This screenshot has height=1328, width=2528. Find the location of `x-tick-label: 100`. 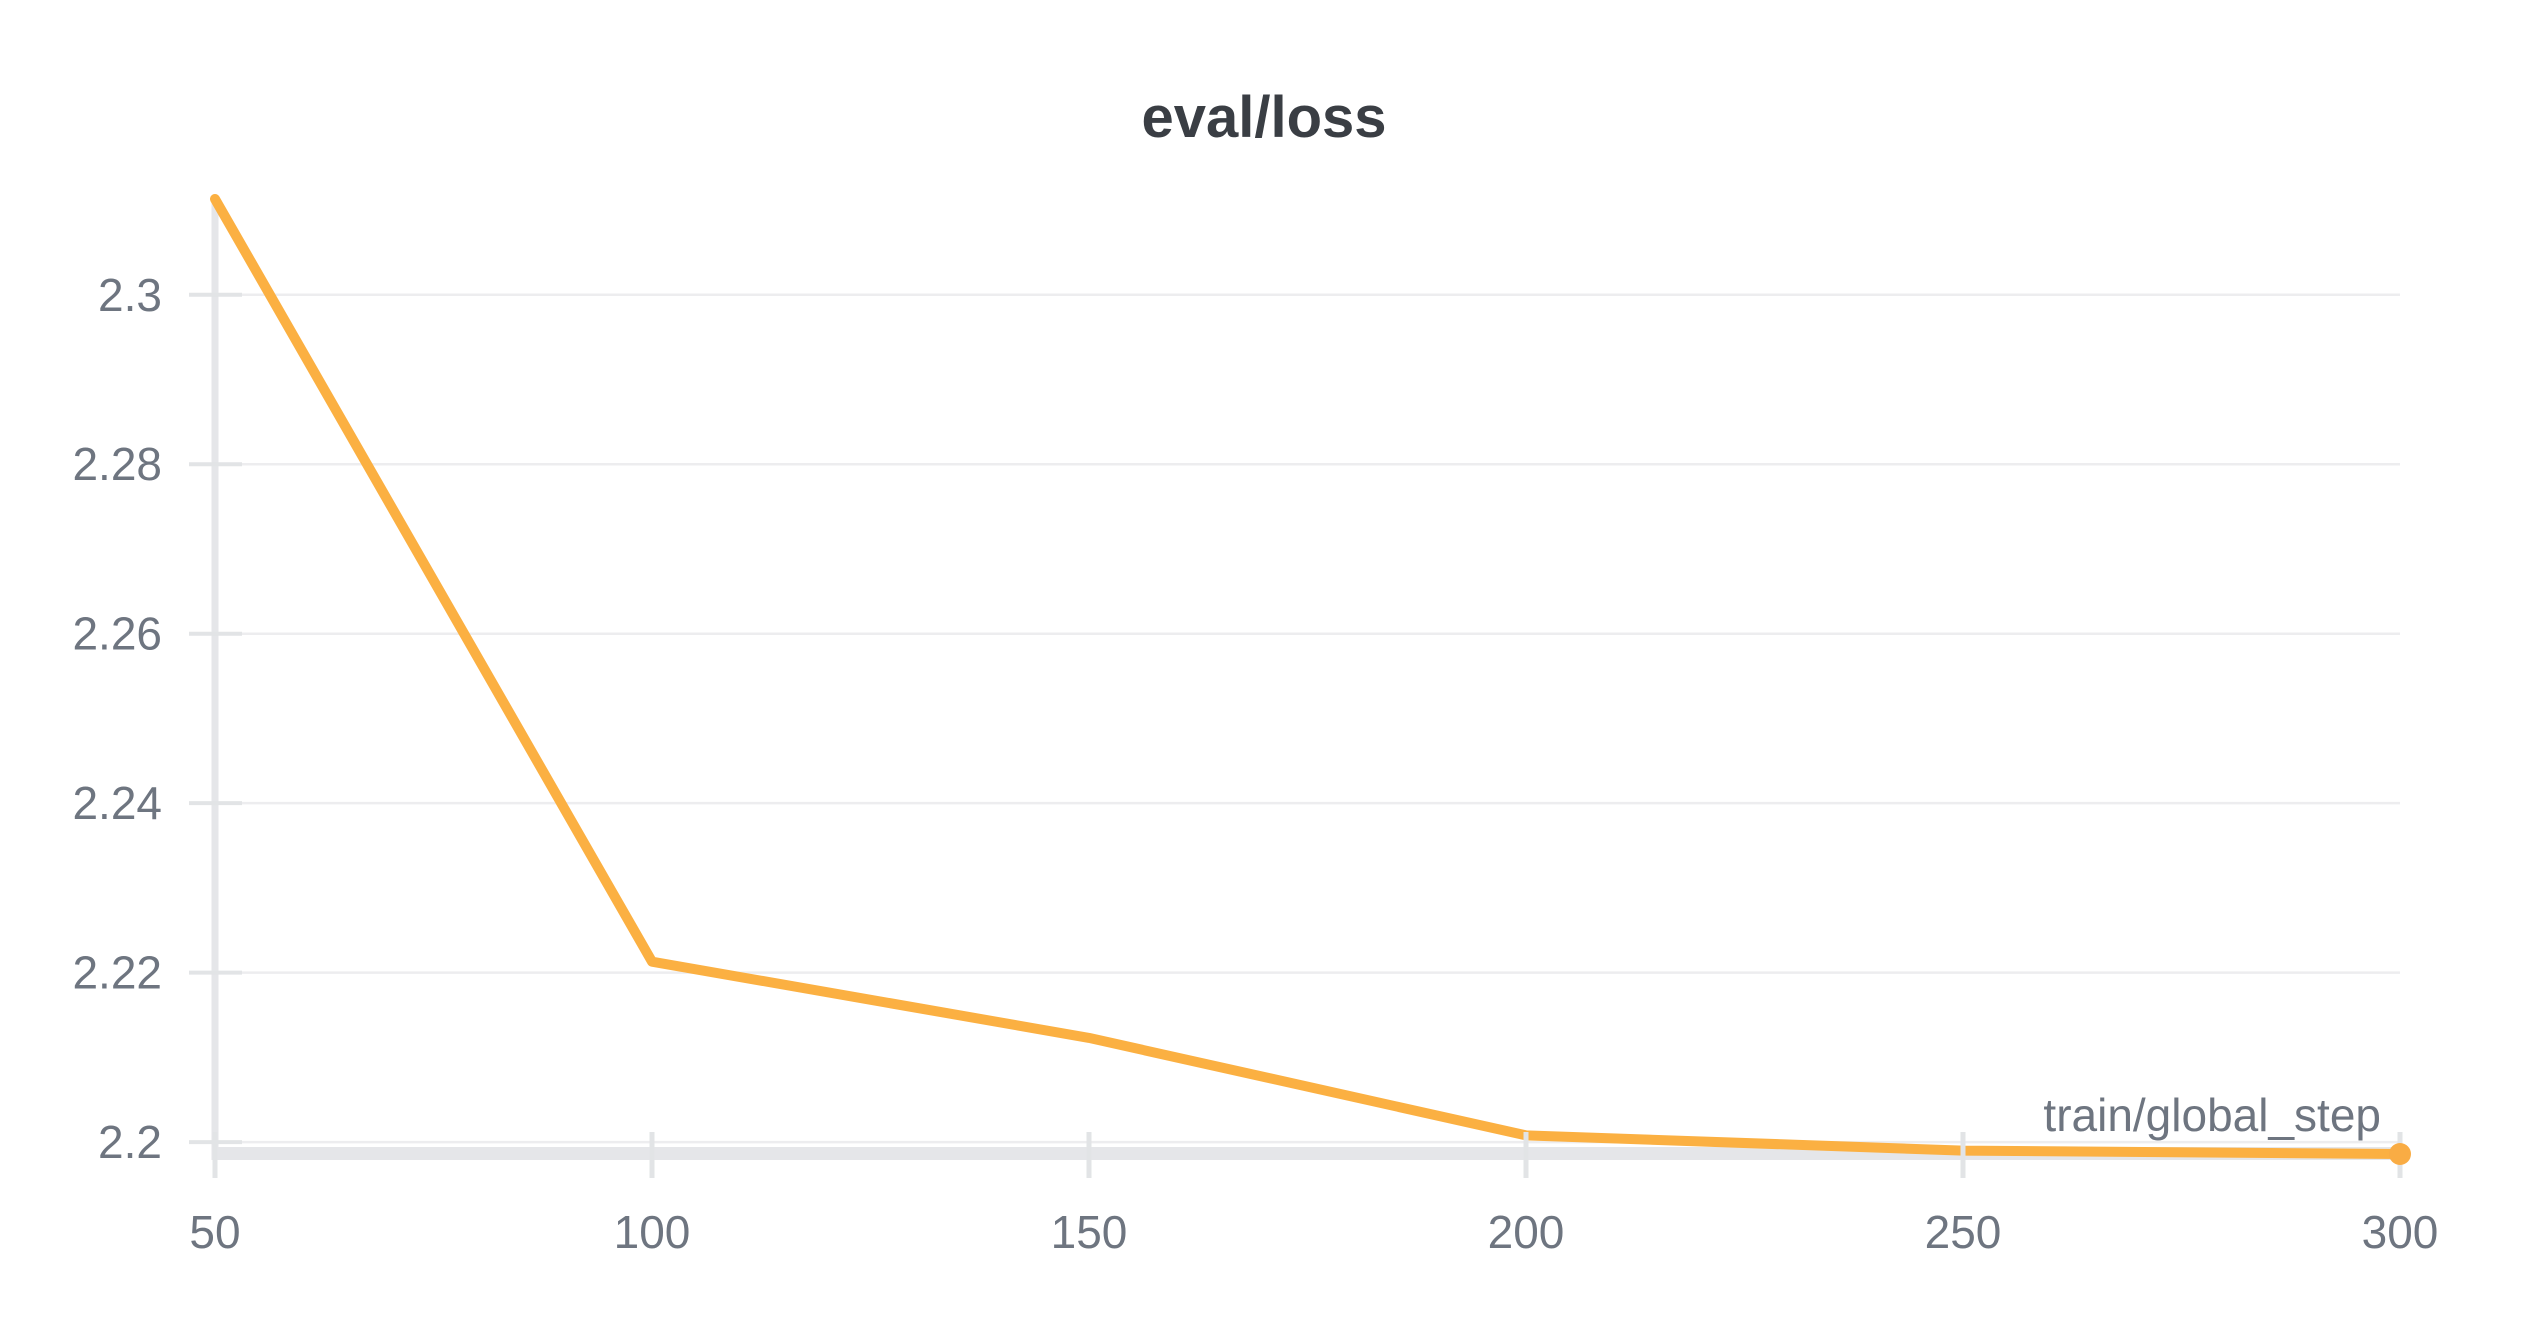

x-tick-label: 100 is located at coordinates (652, 1232).